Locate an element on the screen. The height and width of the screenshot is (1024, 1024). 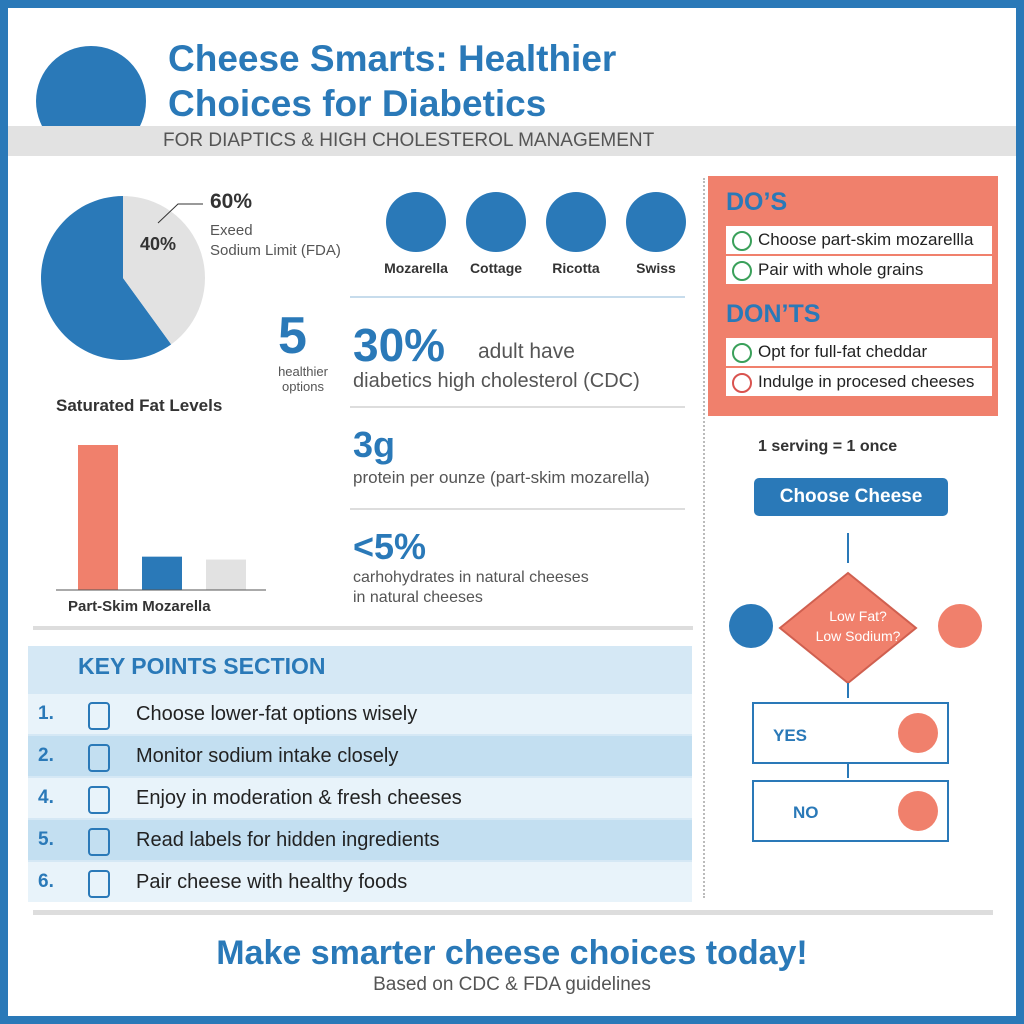
start-button: Choose Cheese is located at coordinates (851, 497).